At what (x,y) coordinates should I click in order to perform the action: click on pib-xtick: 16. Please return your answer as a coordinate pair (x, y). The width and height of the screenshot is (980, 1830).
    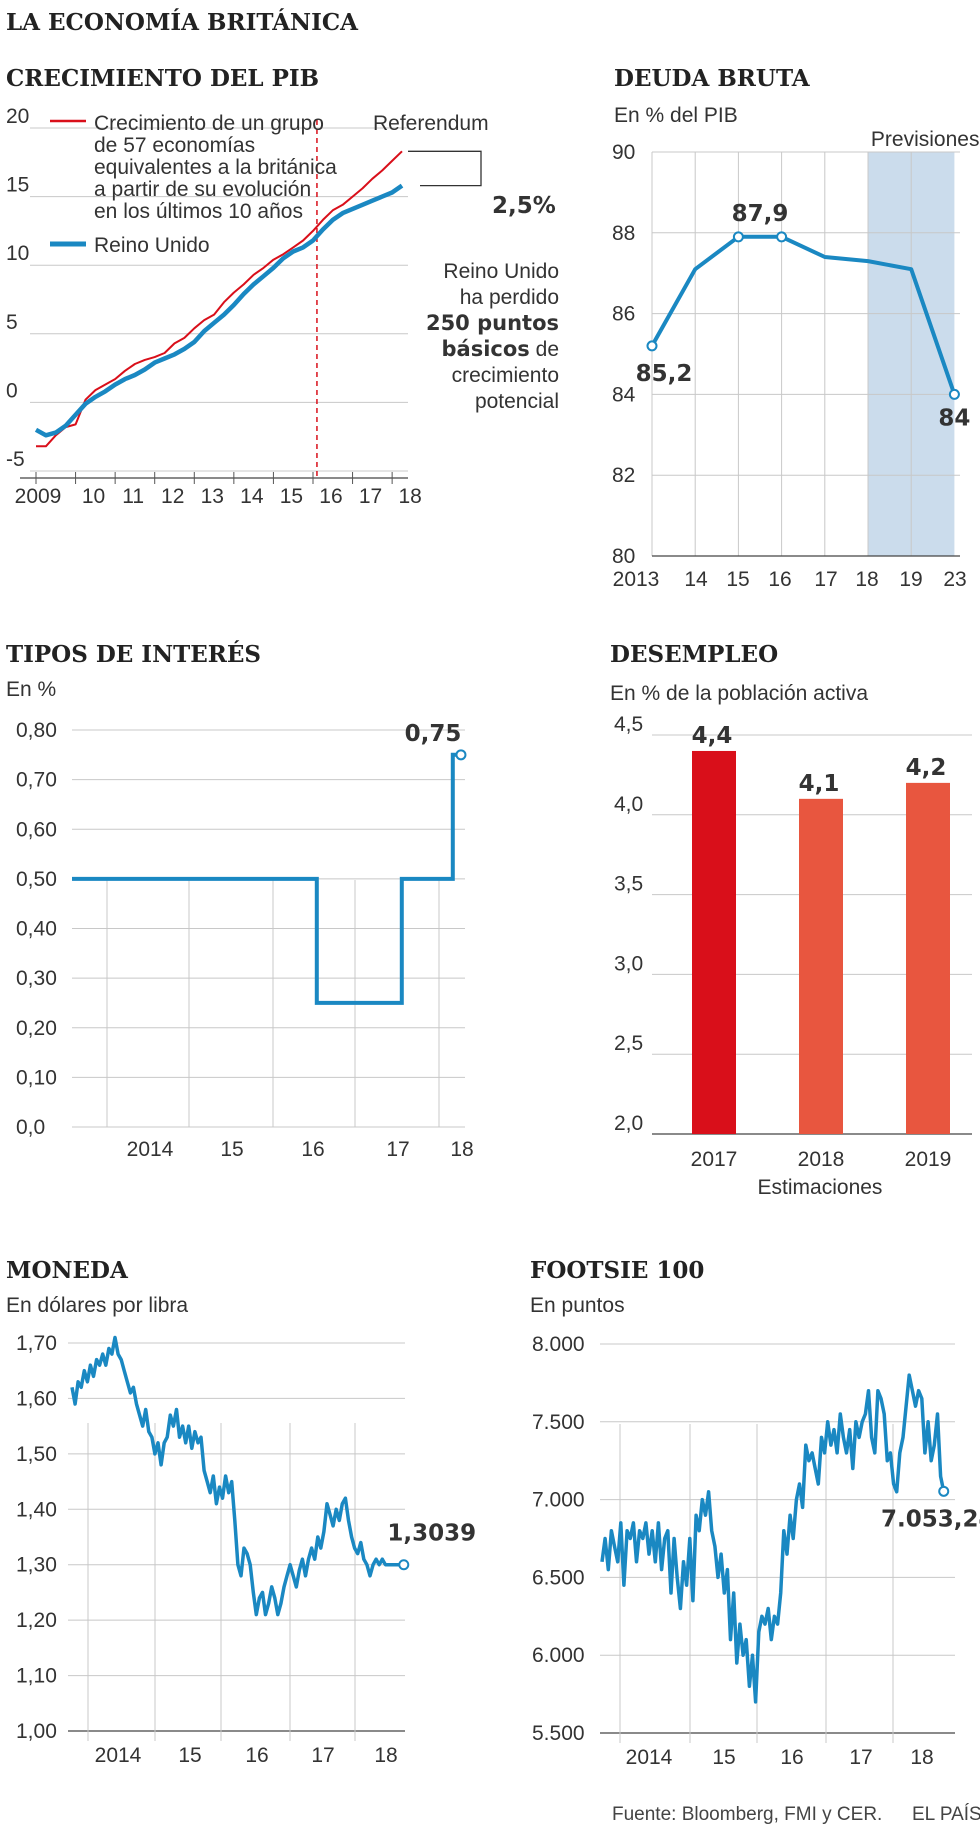
    Looking at the image, I should click on (330, 496).